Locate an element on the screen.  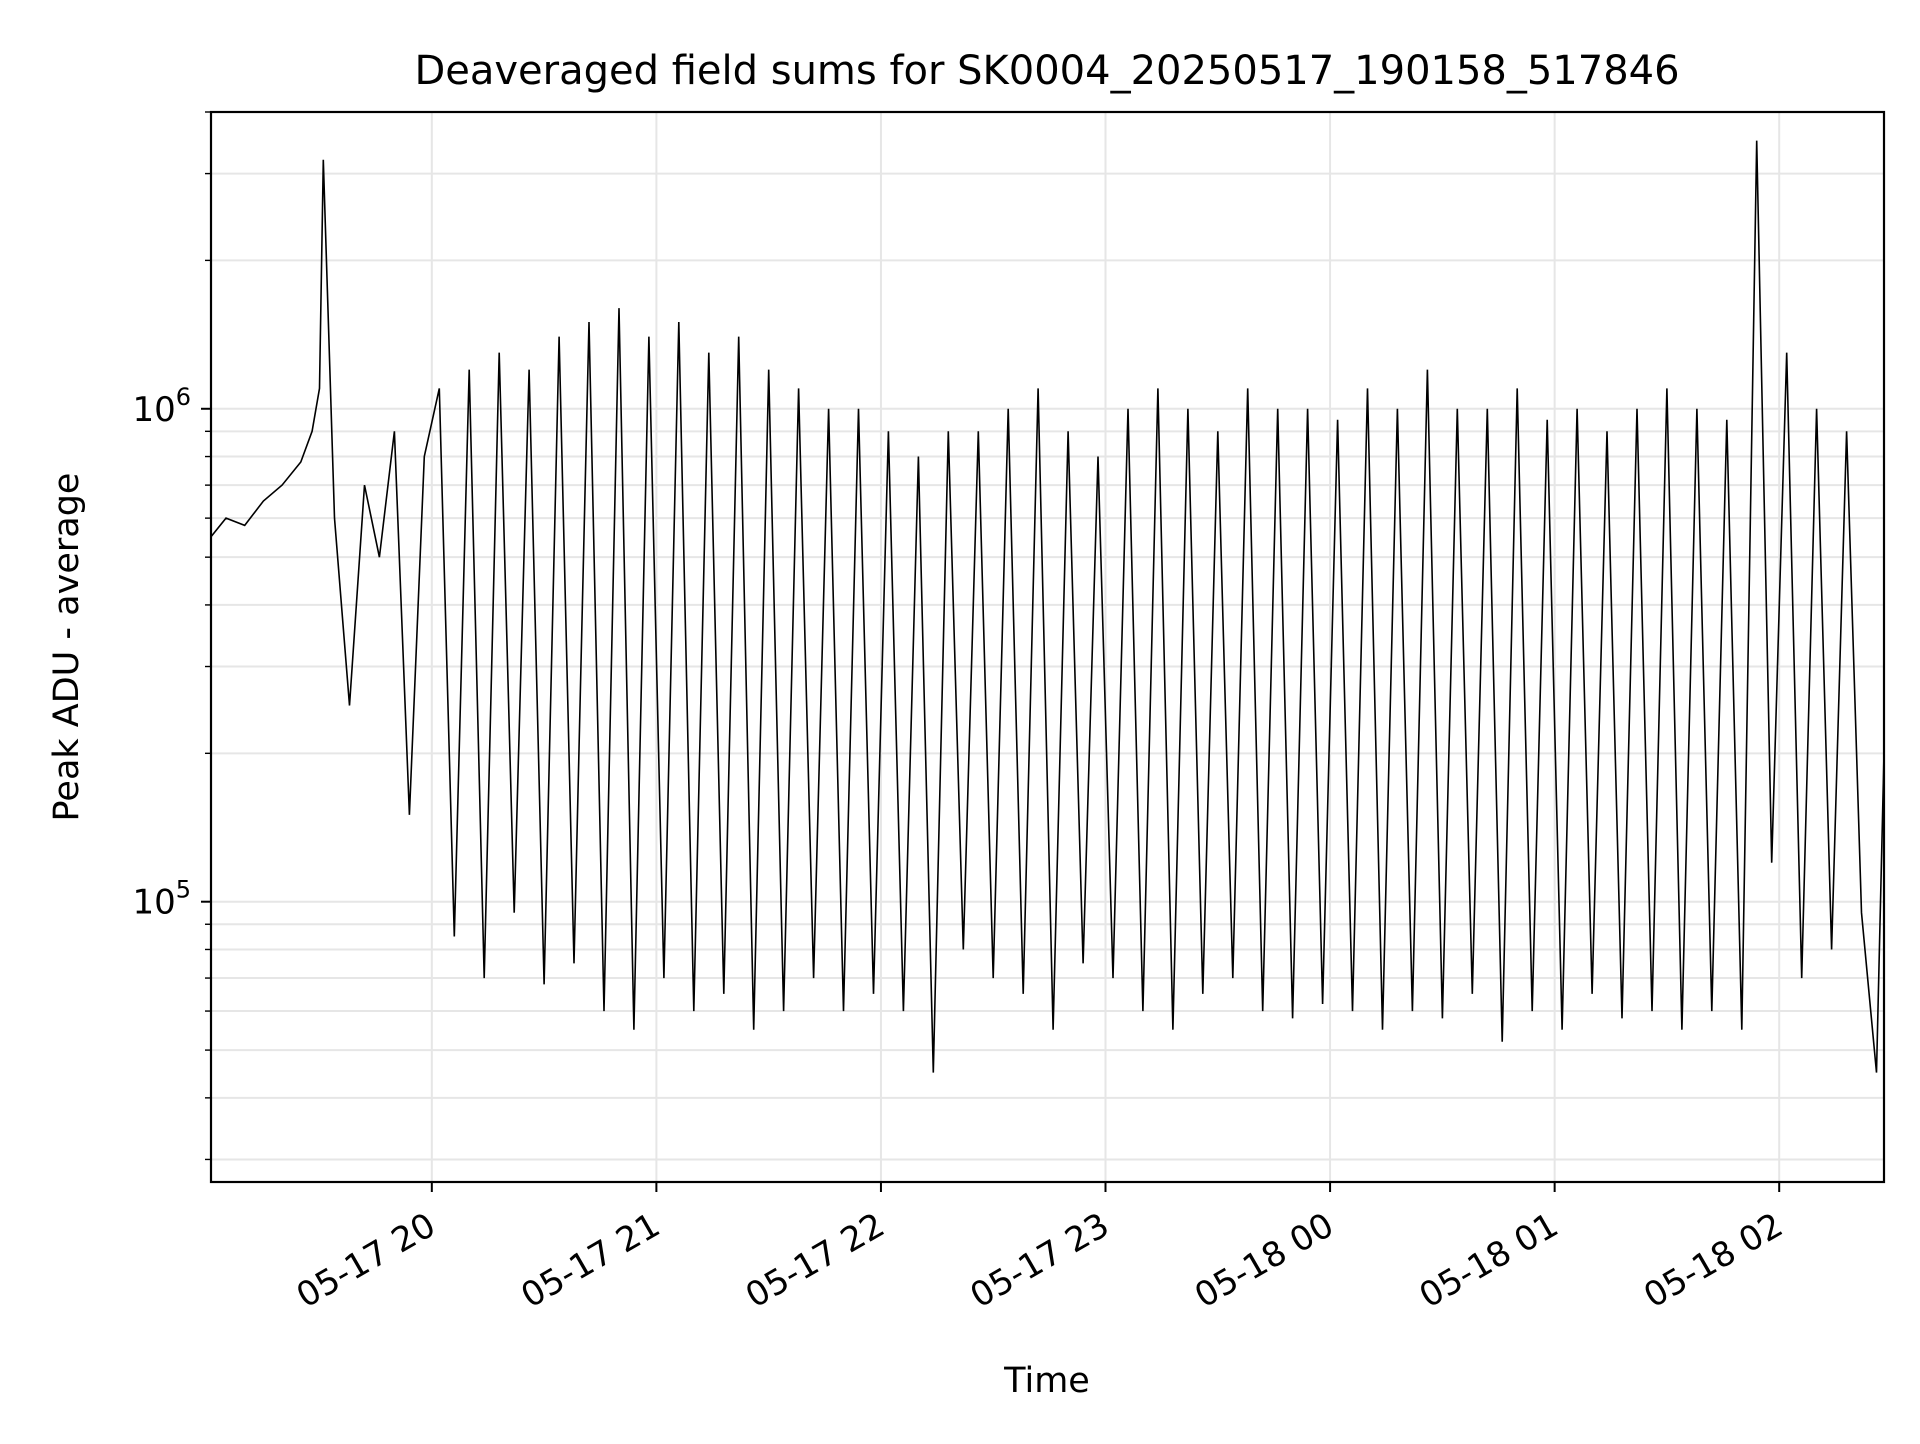
y-tick-exponent: 6 is located at coordinates (183, 397).